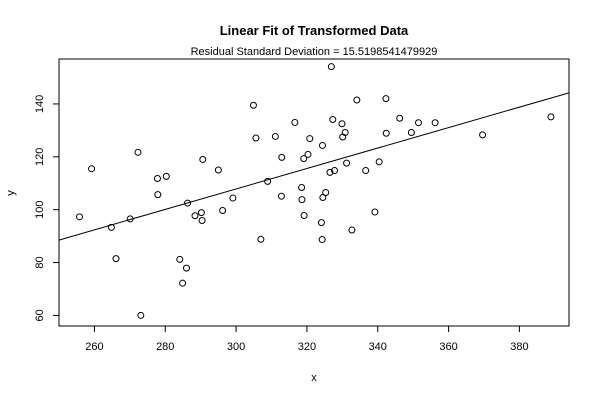 The image size is (599, 400). Describe the element at coordinates (236, 347) in the screenshot. I see `x-tick-label: 300` at that location.